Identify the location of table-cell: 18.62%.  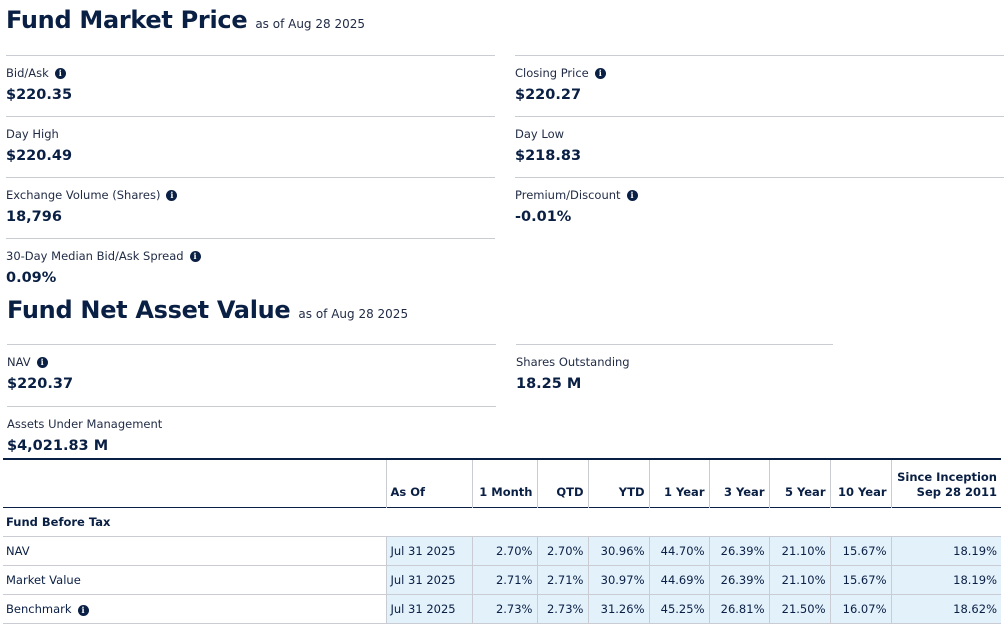
(945, 609).